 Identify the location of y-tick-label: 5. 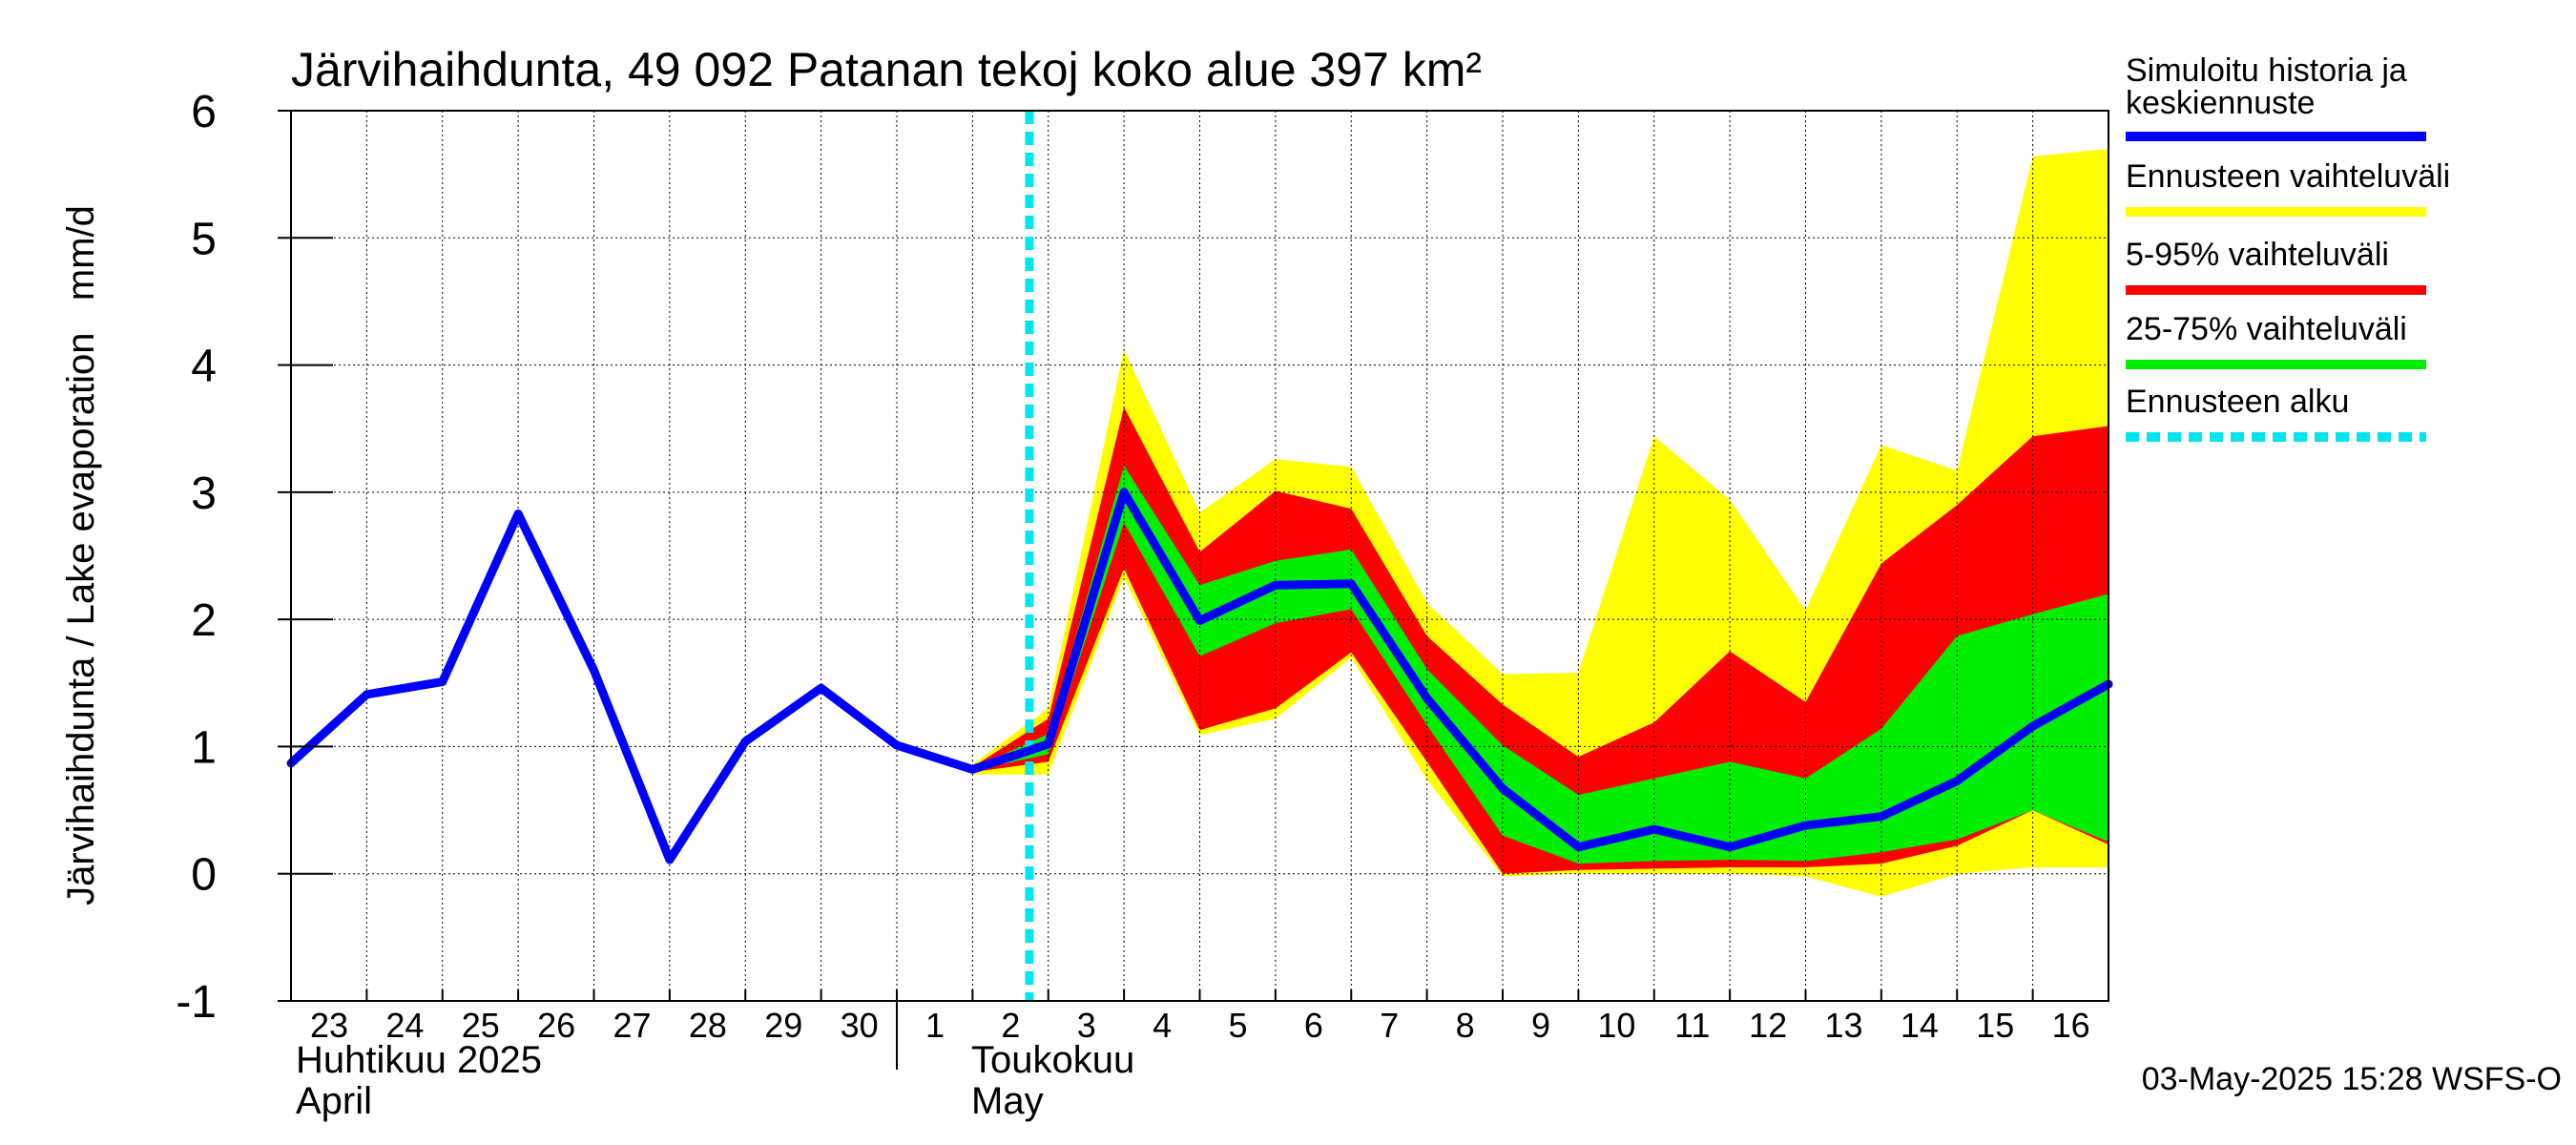
(204, 239).